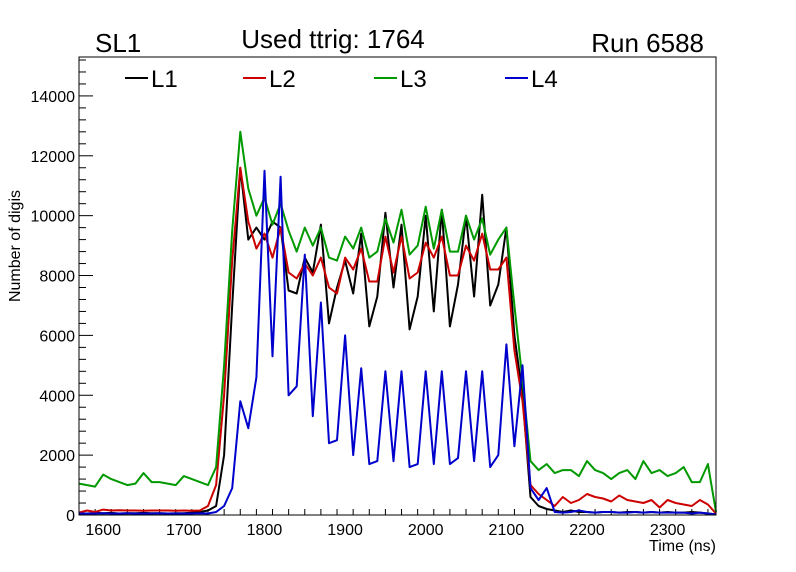 Image resolution: width=796 pixels, height=572 pixels. What do you see at coordinates (53, 157) in the screenshot?
I see `y-tick-label: 12000` at bounding box center [53, 157].